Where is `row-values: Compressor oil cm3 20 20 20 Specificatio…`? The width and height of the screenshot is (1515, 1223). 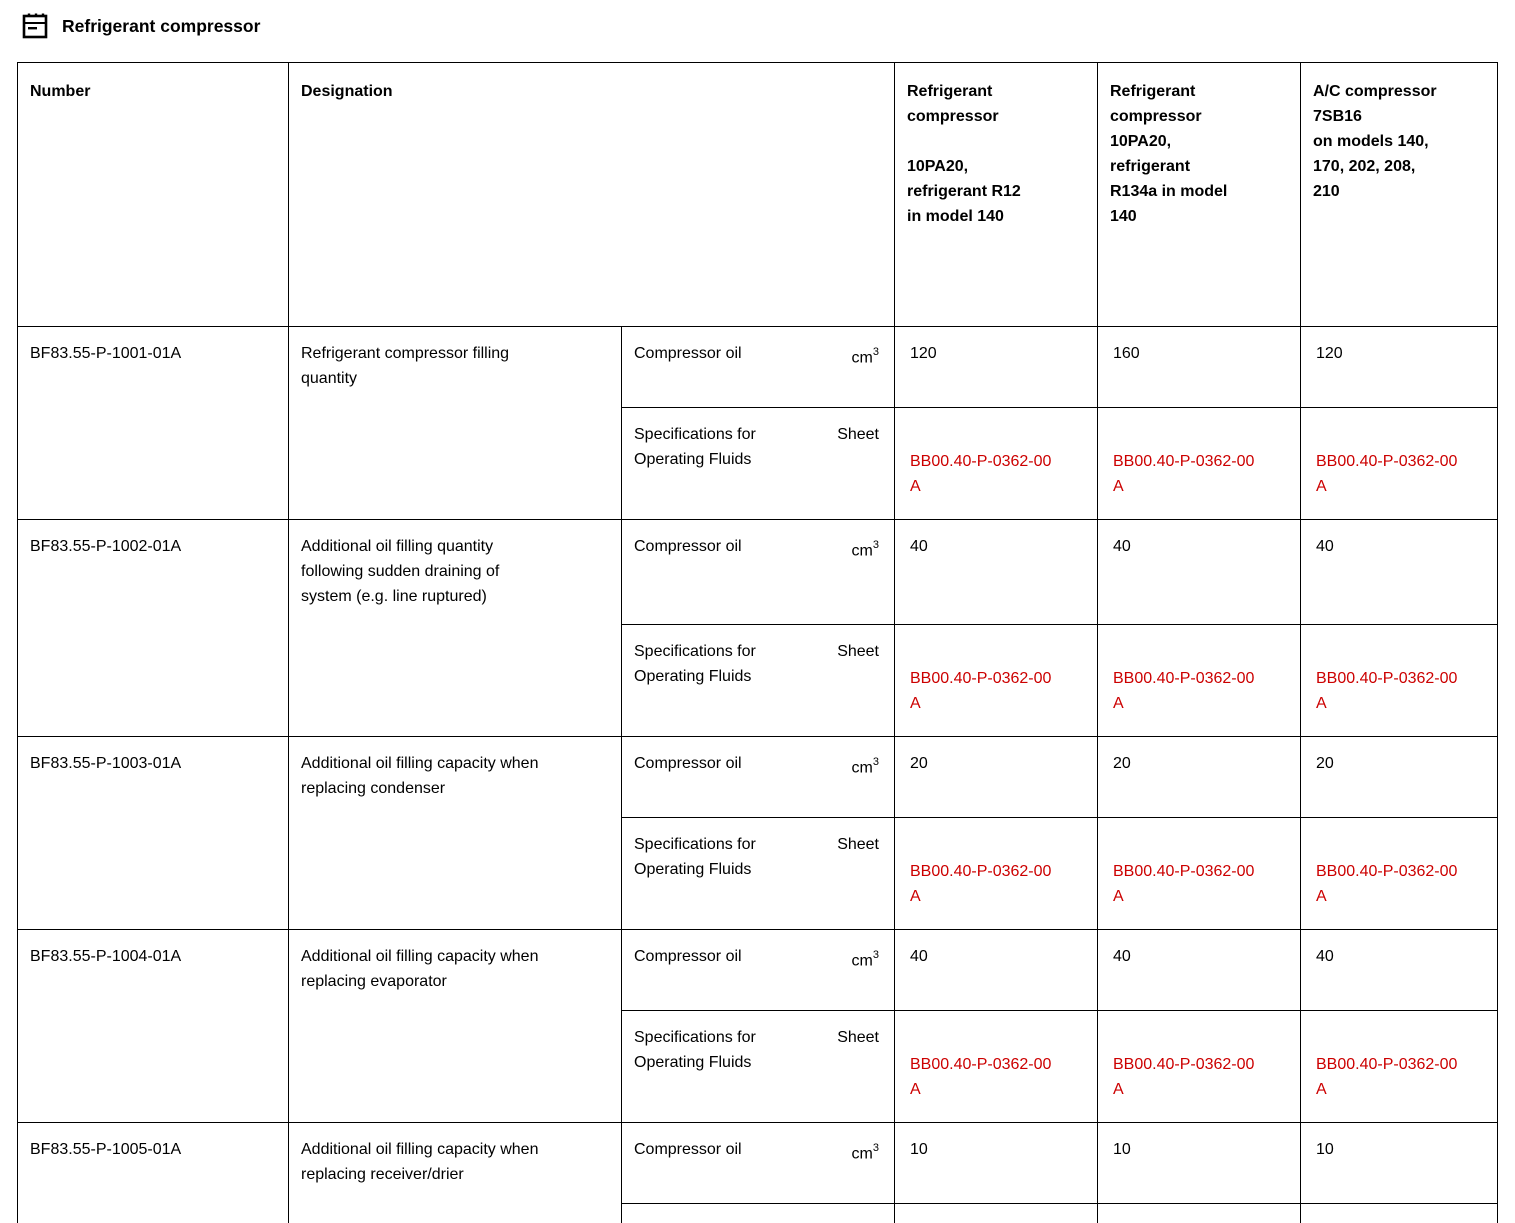
row-values: Compressor oil cm3 20 20 20 Specificatio… is located at coordinates (1059, 833).